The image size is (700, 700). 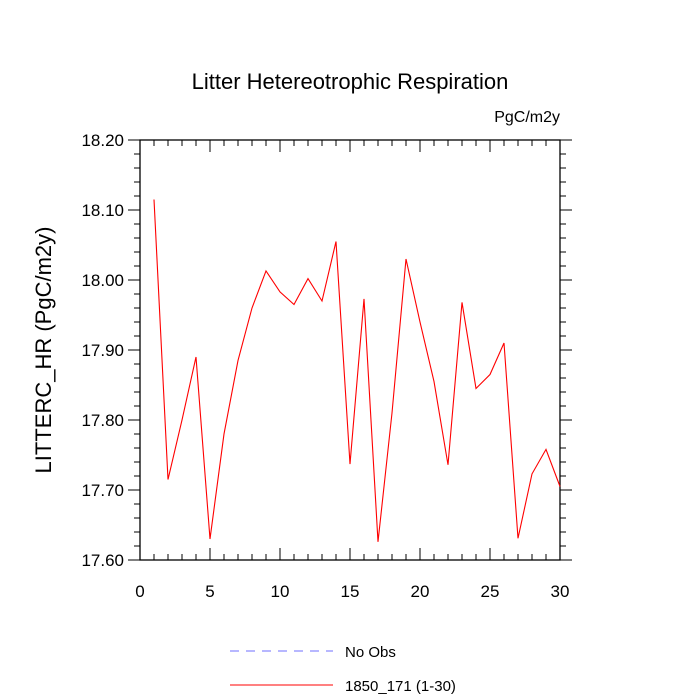 I want to click on y-tick-label: 17.70, so click(x=102, y=490).